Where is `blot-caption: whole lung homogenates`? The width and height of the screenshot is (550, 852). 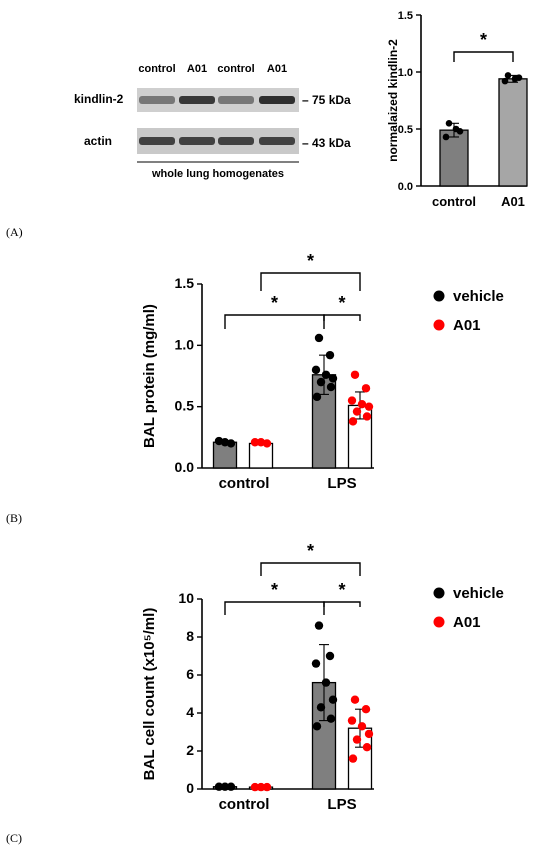 blot-caption: whole lung homogenates is located at coordinates (217, 174).